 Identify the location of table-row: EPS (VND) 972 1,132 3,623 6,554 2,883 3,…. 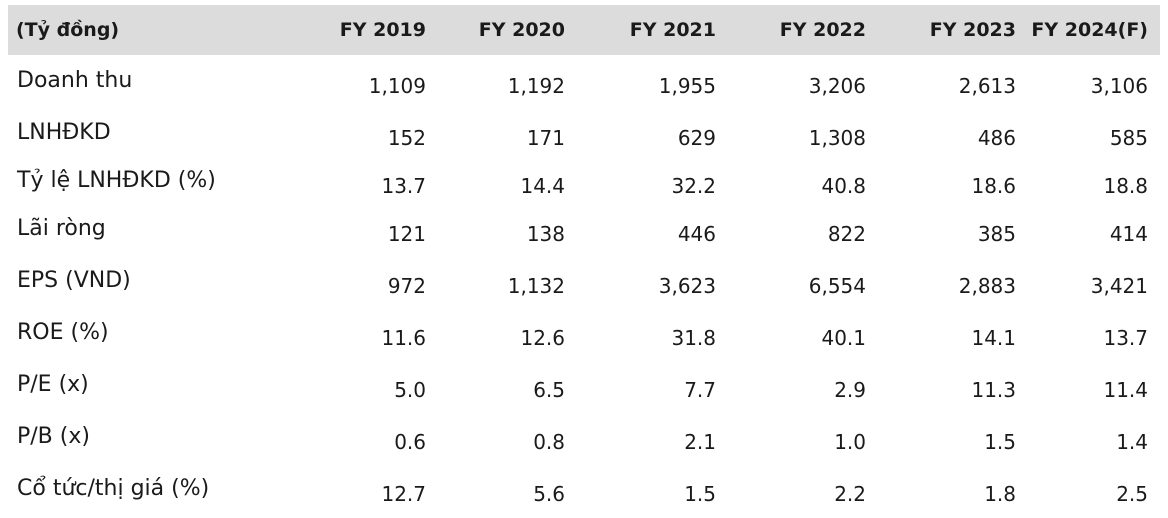
(584, 284).